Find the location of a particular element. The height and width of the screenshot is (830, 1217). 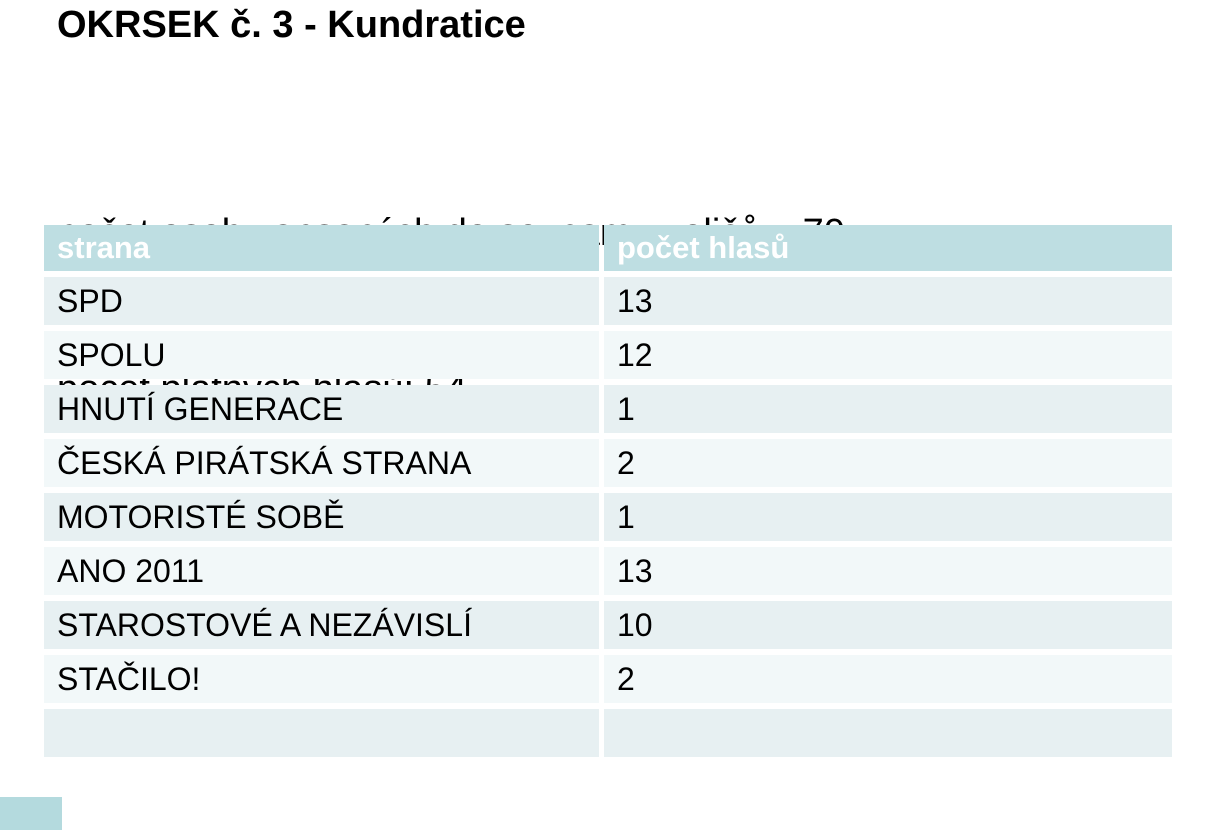

table-row: ČESKÁ PIRÁTSKÁ STRANA 2 is located at coordinates (608, 463).